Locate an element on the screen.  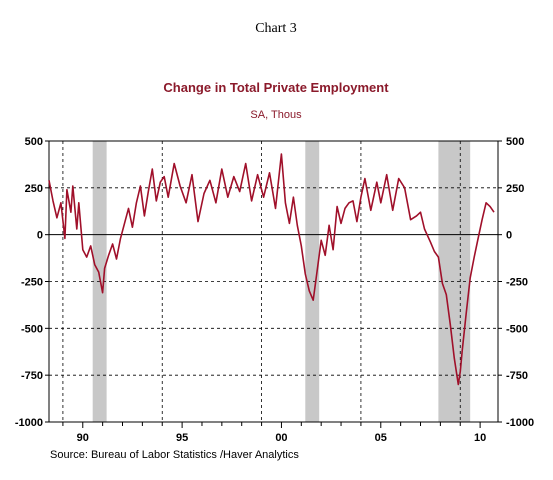
y-tick-label-right: 250 is located at coordinates (515, 189).